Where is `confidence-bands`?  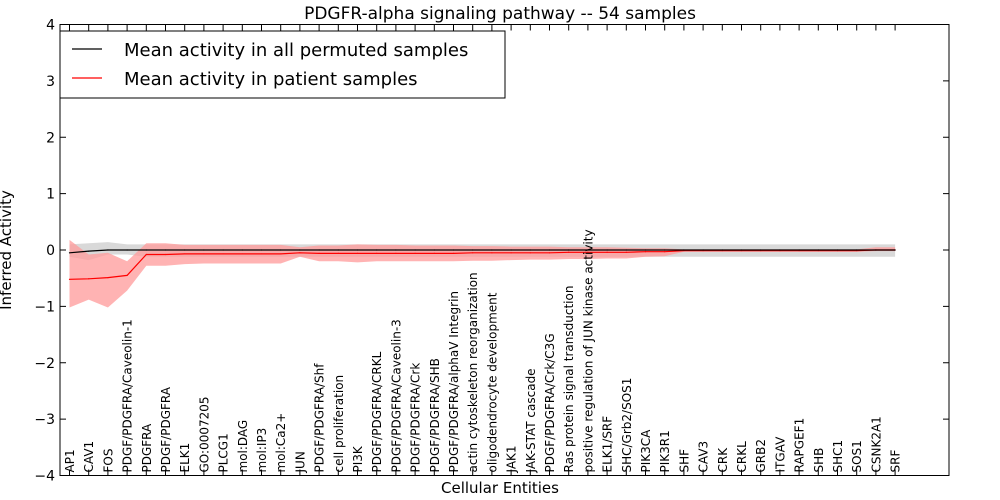 confidence-bands is located at coordinates (482, 273).